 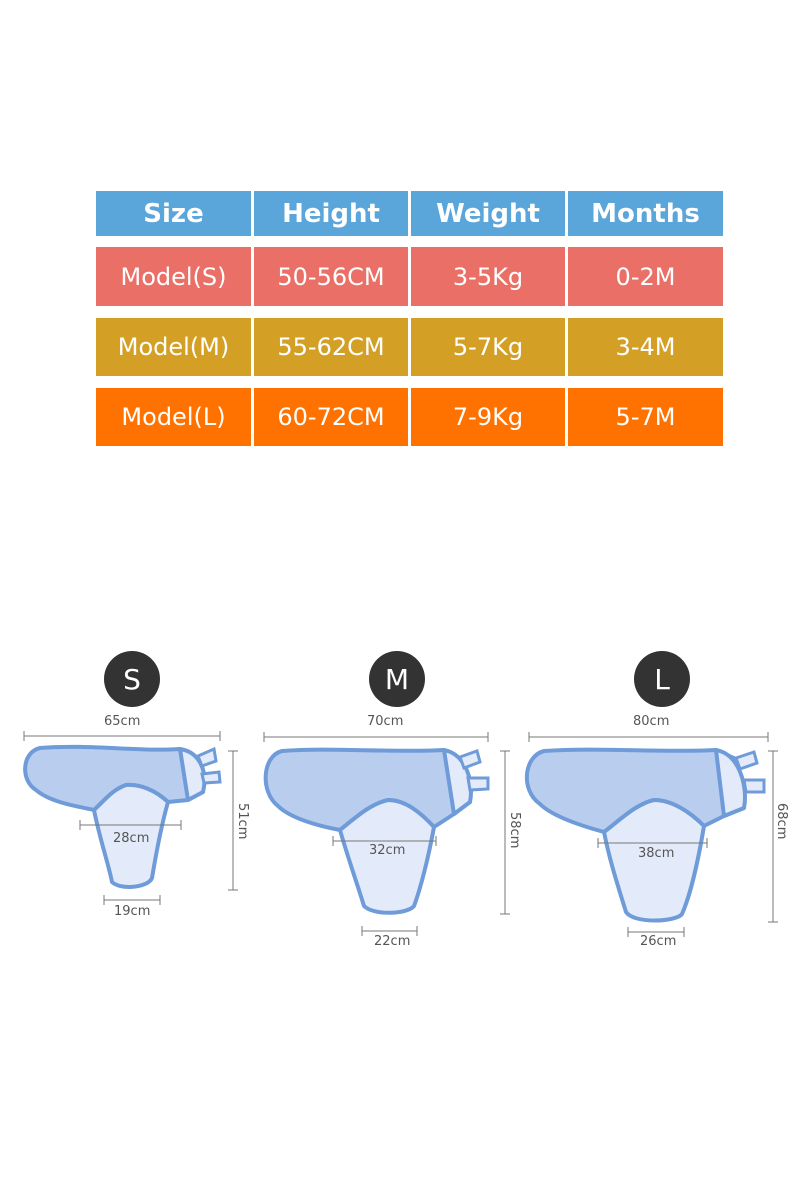 I want to click on cell-model: Model(L), so click(x=173, y=417).